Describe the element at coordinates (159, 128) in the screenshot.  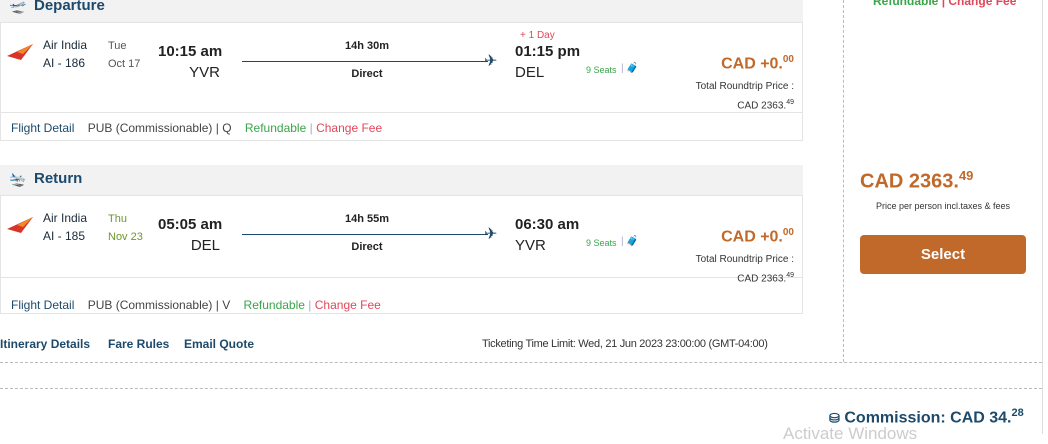
I see `fare-class: PUB (Commissionable) | Q` at that location.